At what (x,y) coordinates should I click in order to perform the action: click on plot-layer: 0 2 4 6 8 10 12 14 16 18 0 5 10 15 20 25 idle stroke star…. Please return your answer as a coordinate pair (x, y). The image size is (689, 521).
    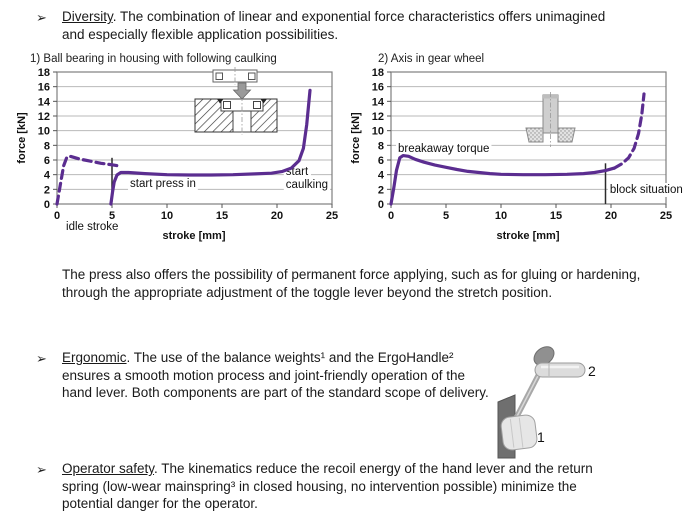
    Looking at the image, I should click on (188, 150).